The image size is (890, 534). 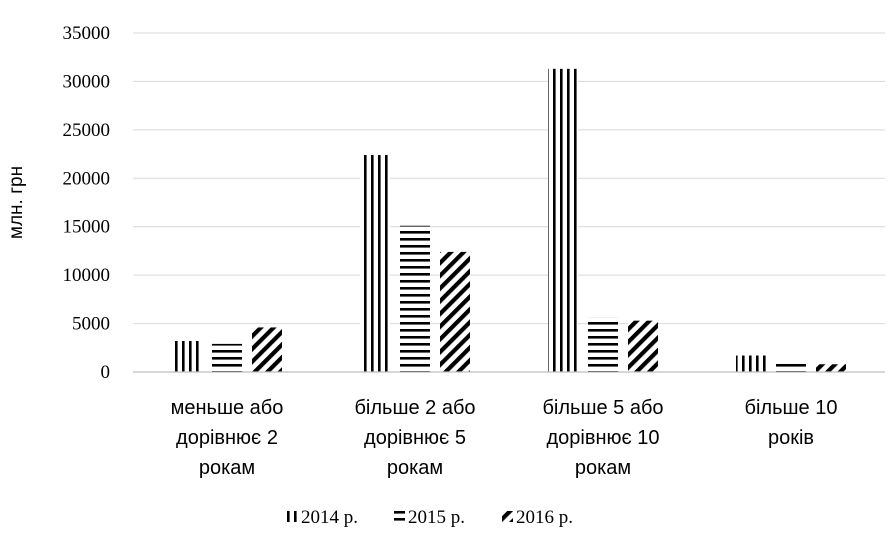 I want to click on y-tick-label: 15000, so click(x=87, y=227).